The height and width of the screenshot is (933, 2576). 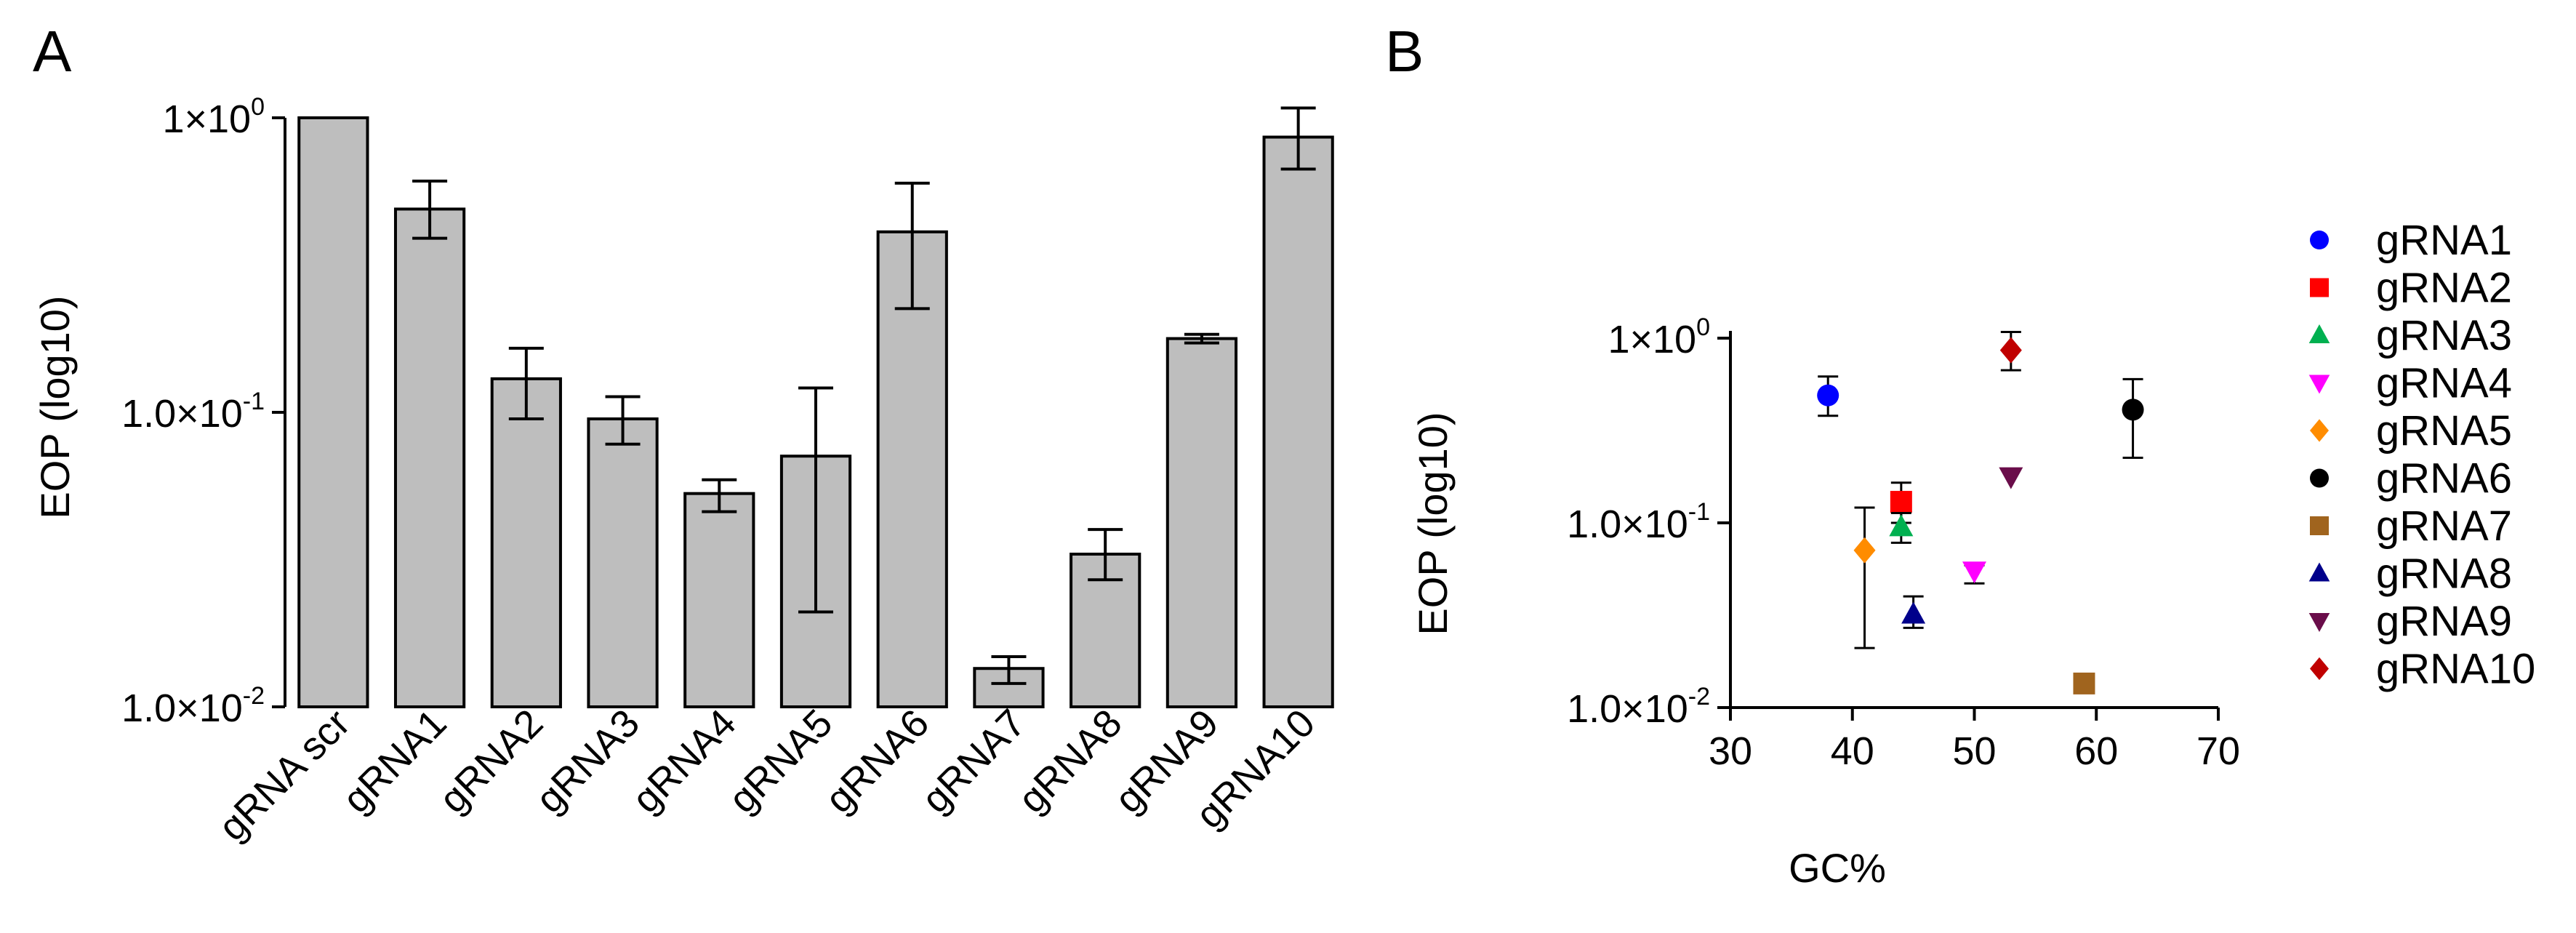 I want to click on panel-b-y-ticks: 1×100 1.0×10⁻¹ 1.0×10⁻², so click(x=1648, y=522).